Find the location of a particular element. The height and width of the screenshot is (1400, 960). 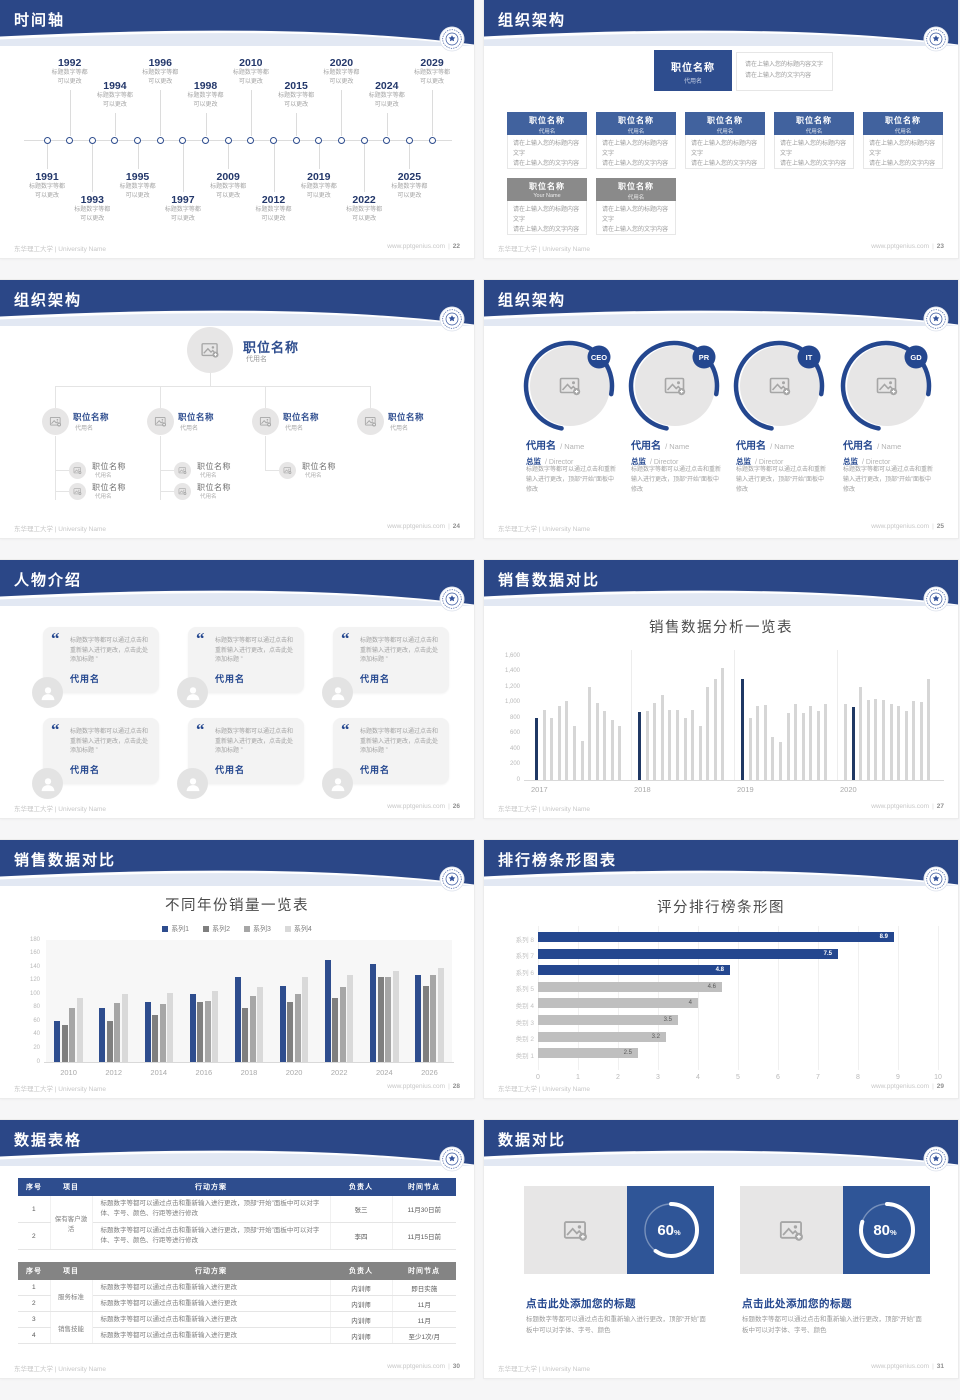

page-number: 26 is located at coordinates (456, 806).